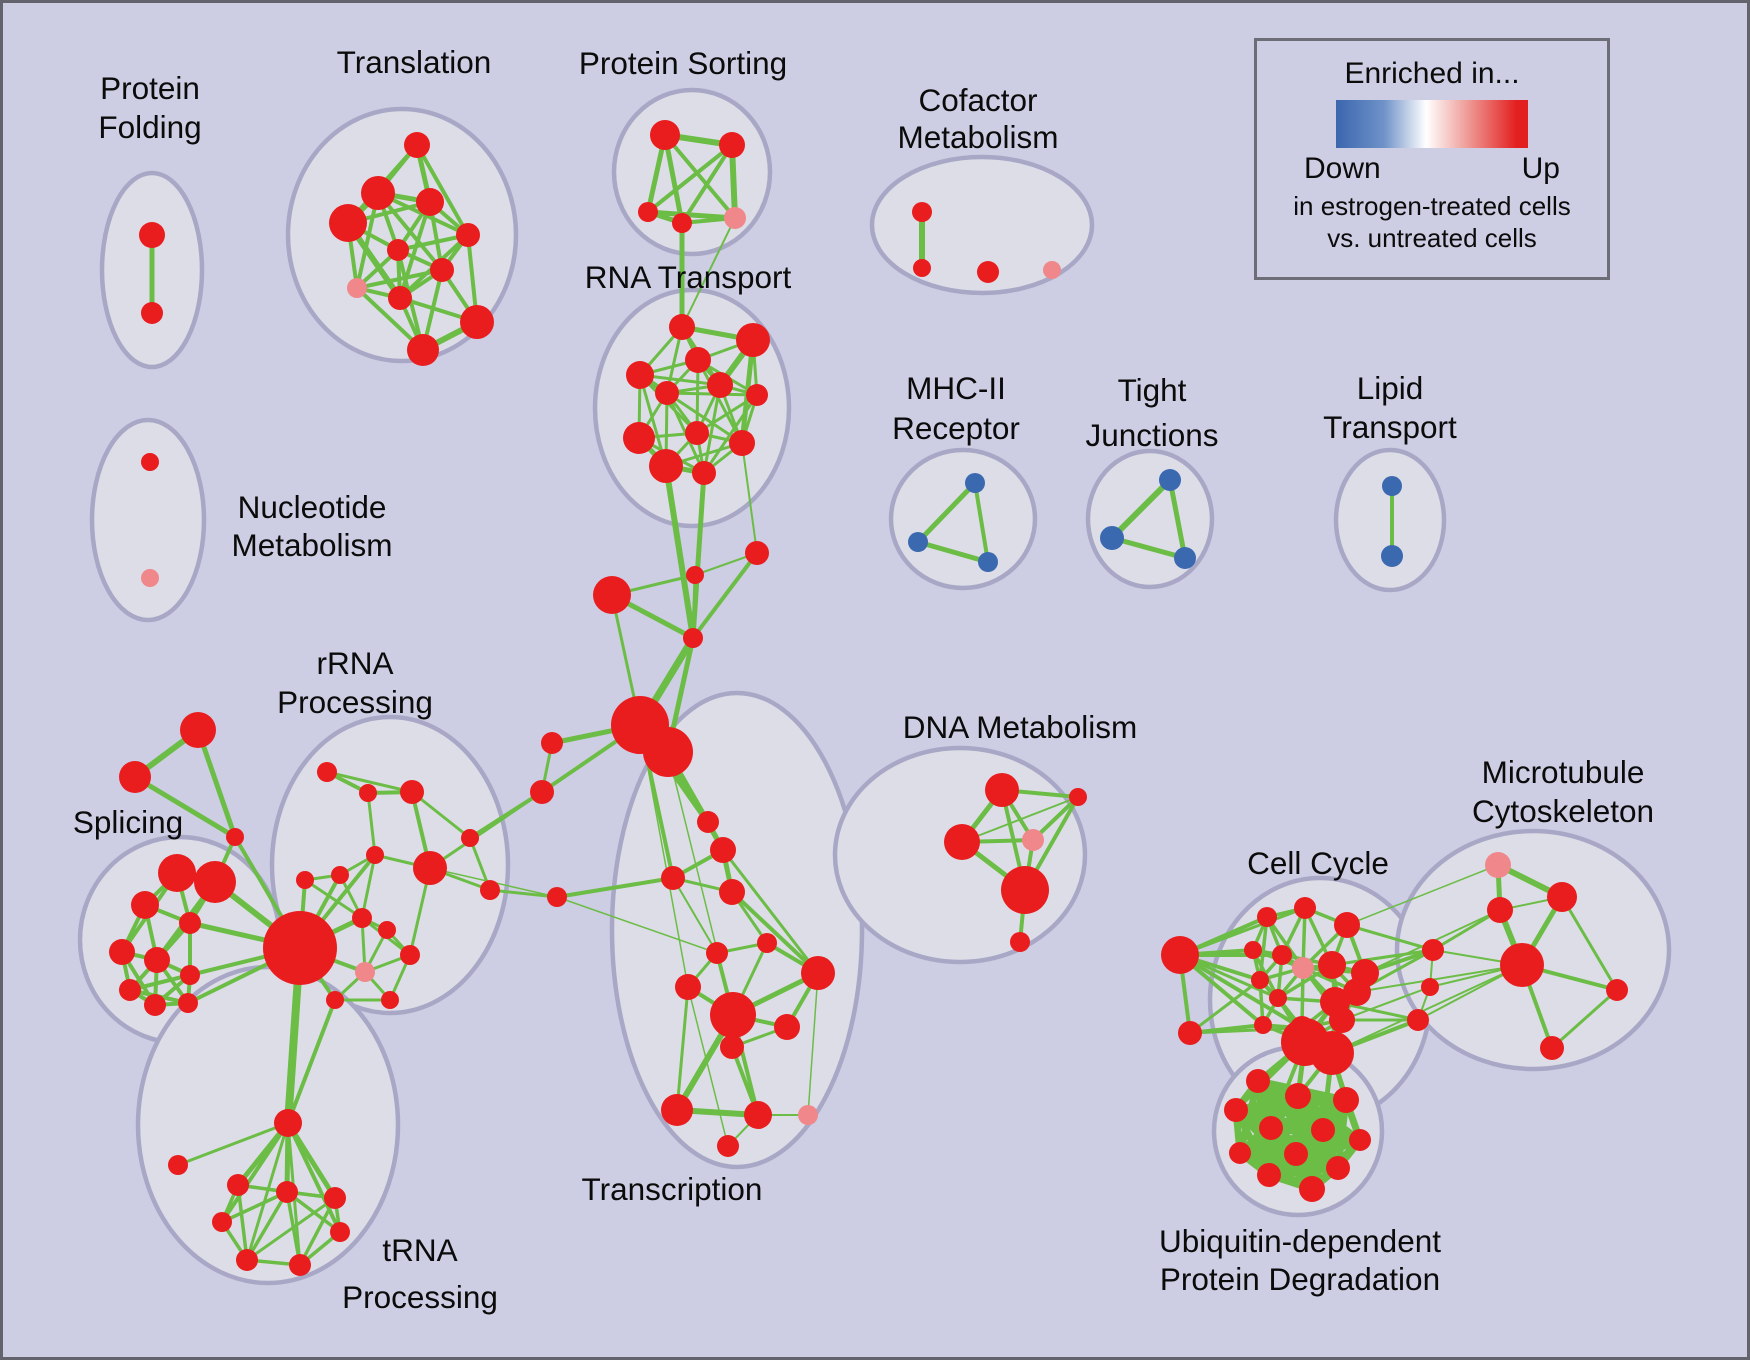 This screenshot has height=1360, width=1750. Describe the element at coordinates (1177, 519) in the screenshot. I see `edge-tj` at that location.